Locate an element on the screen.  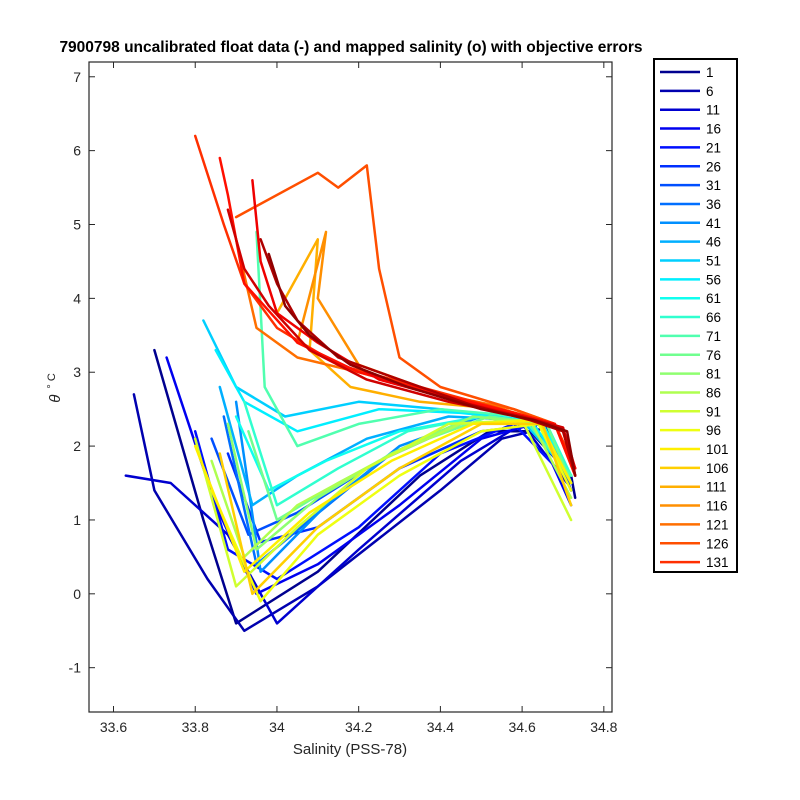
legend-label-56: 56 is located at coordinates (713, 279).